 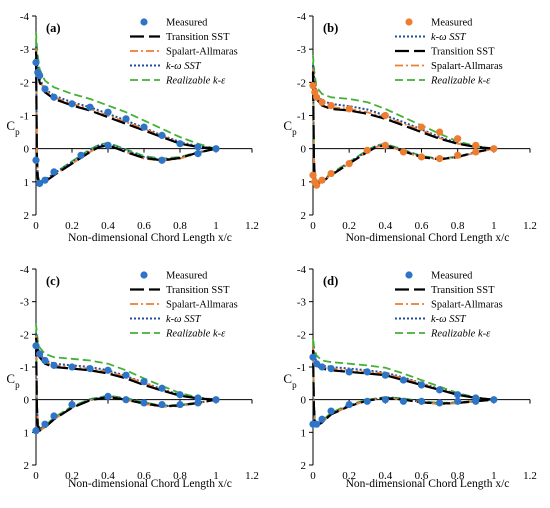 I want to click on x-axis-title: Non-dimensional Chord Length x/c, so click(x=428, y=238).